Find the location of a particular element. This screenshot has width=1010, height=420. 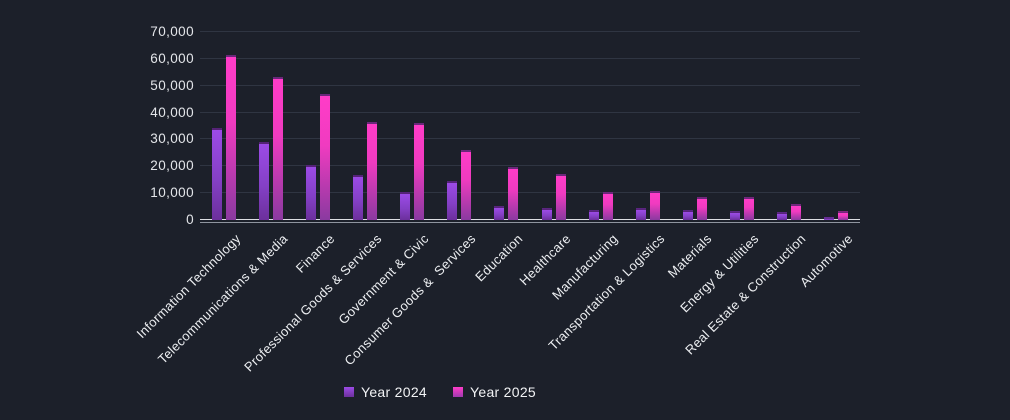

legend-item-year-2025: Year 2025 is located at coordinates (494, 392).